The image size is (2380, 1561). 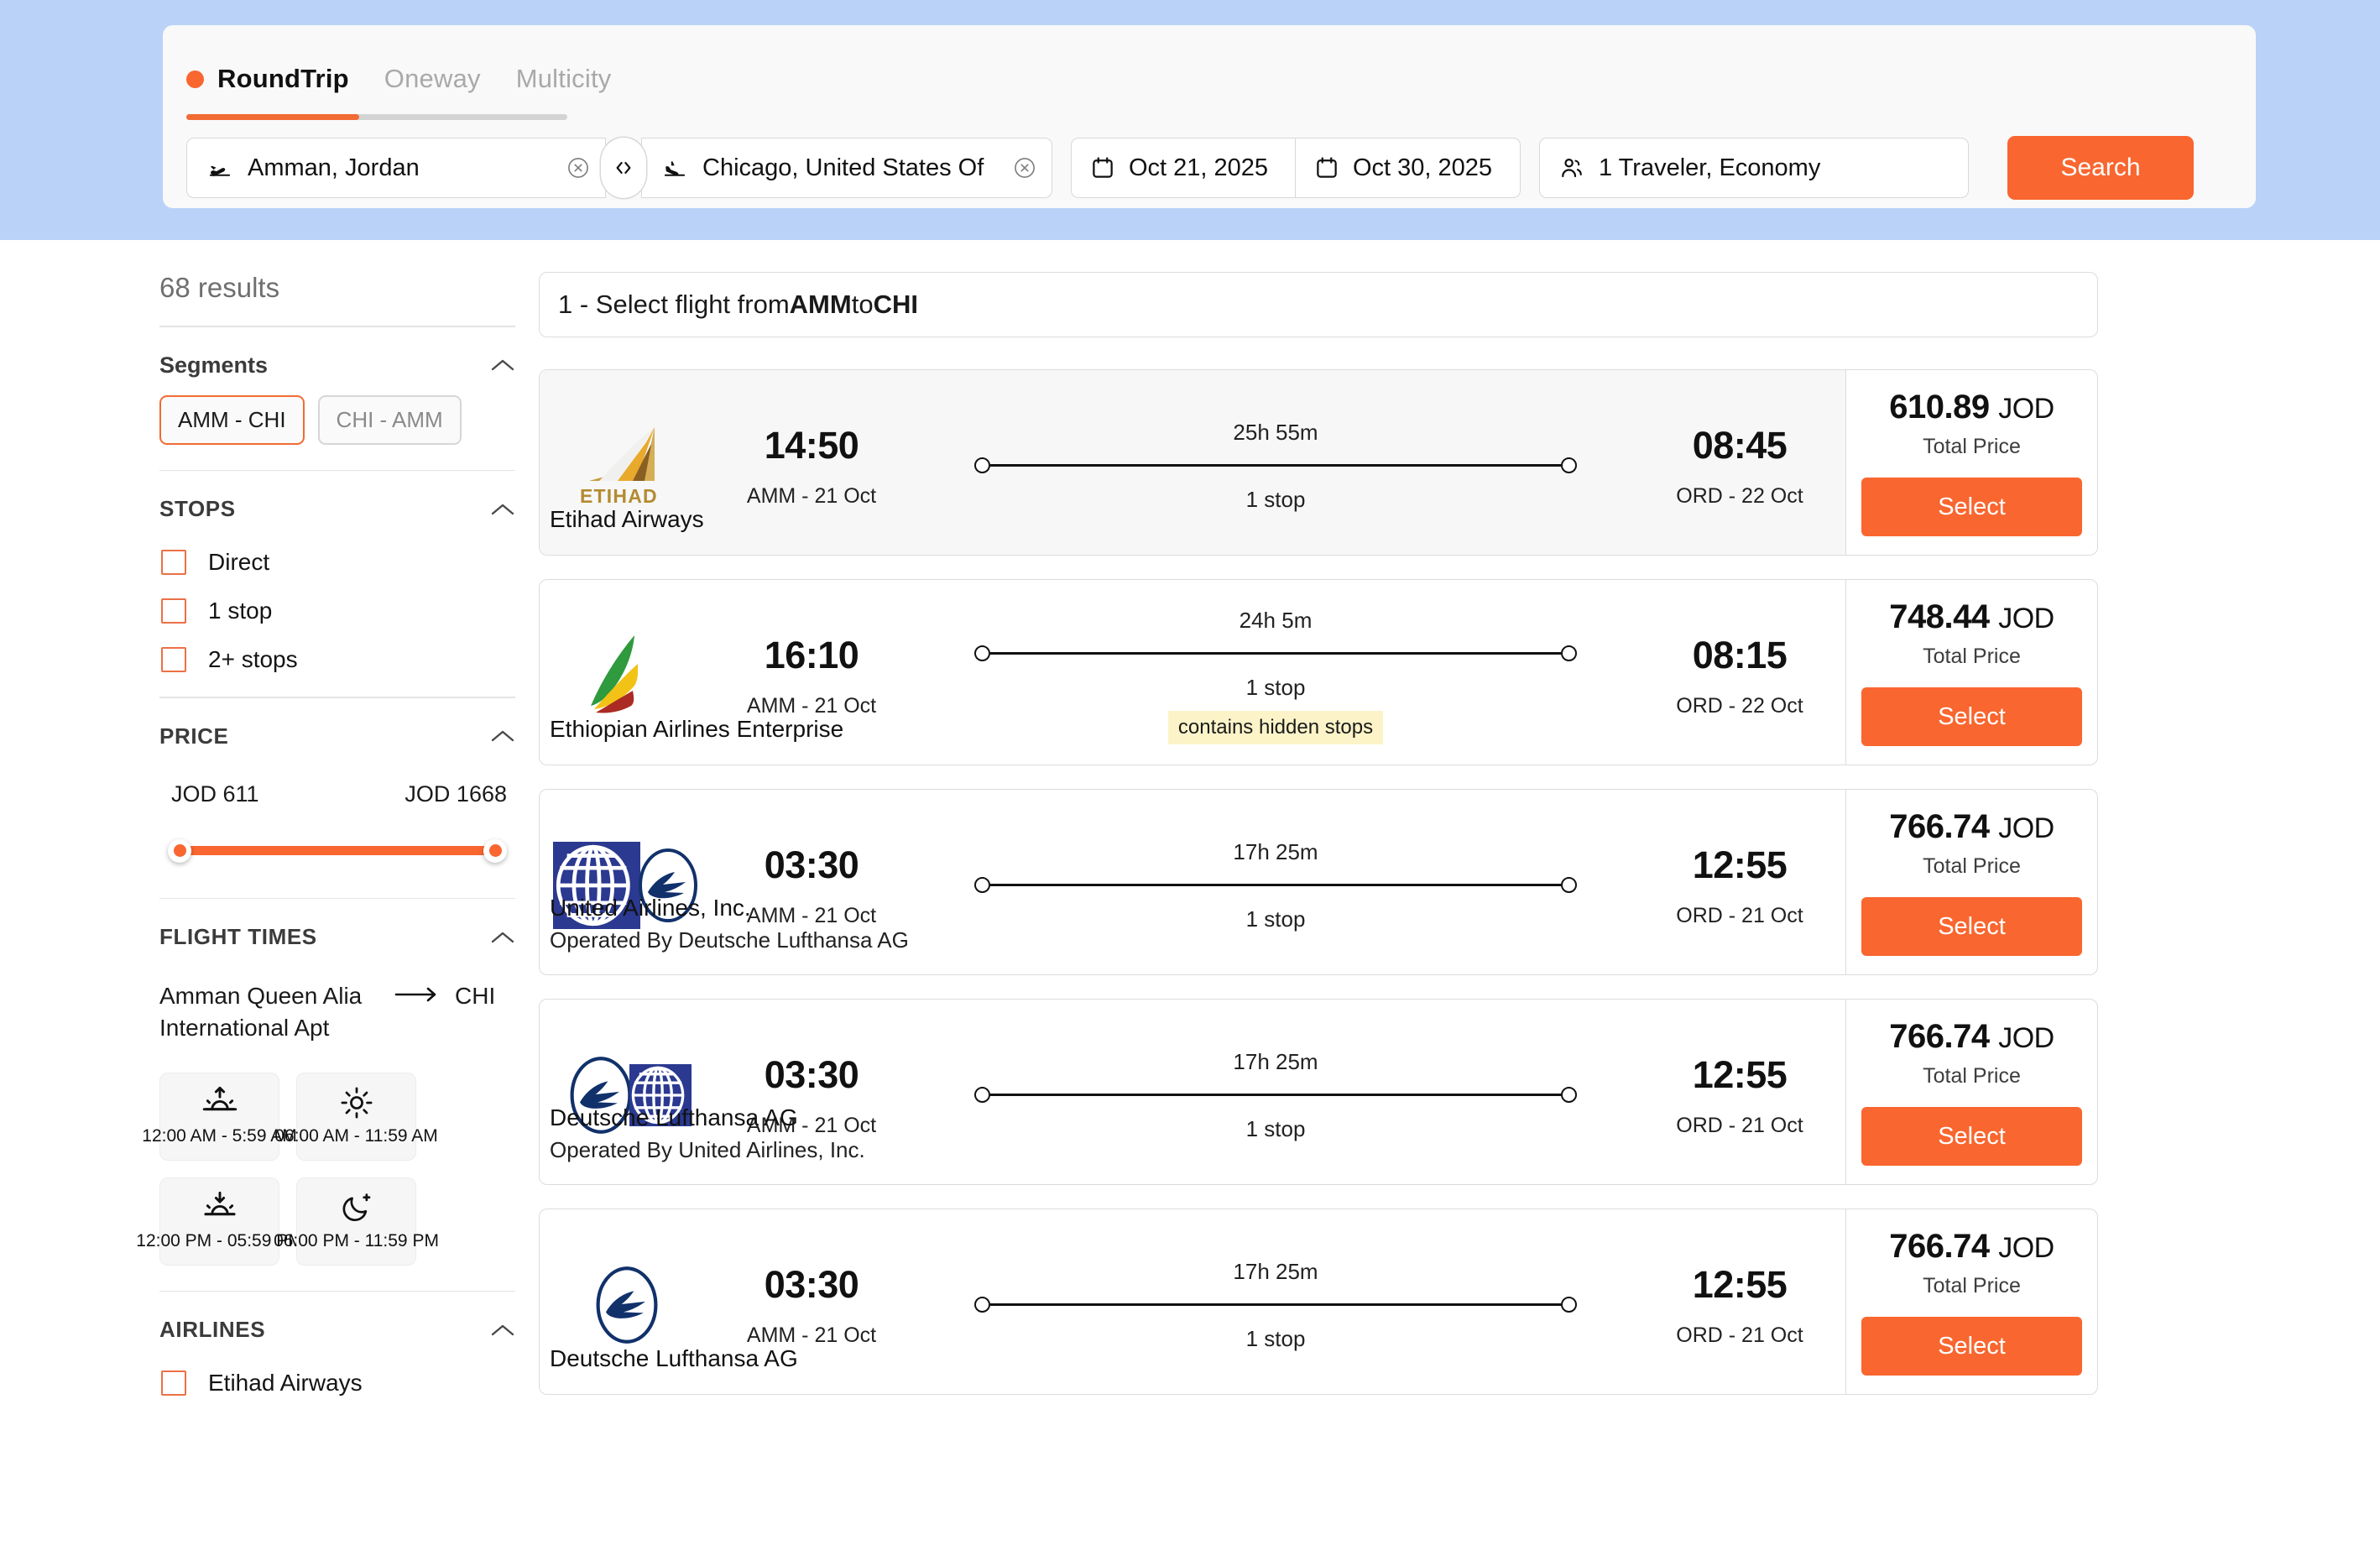 I want to click on segments-section-header: Segments, so click(x=337, y=361).